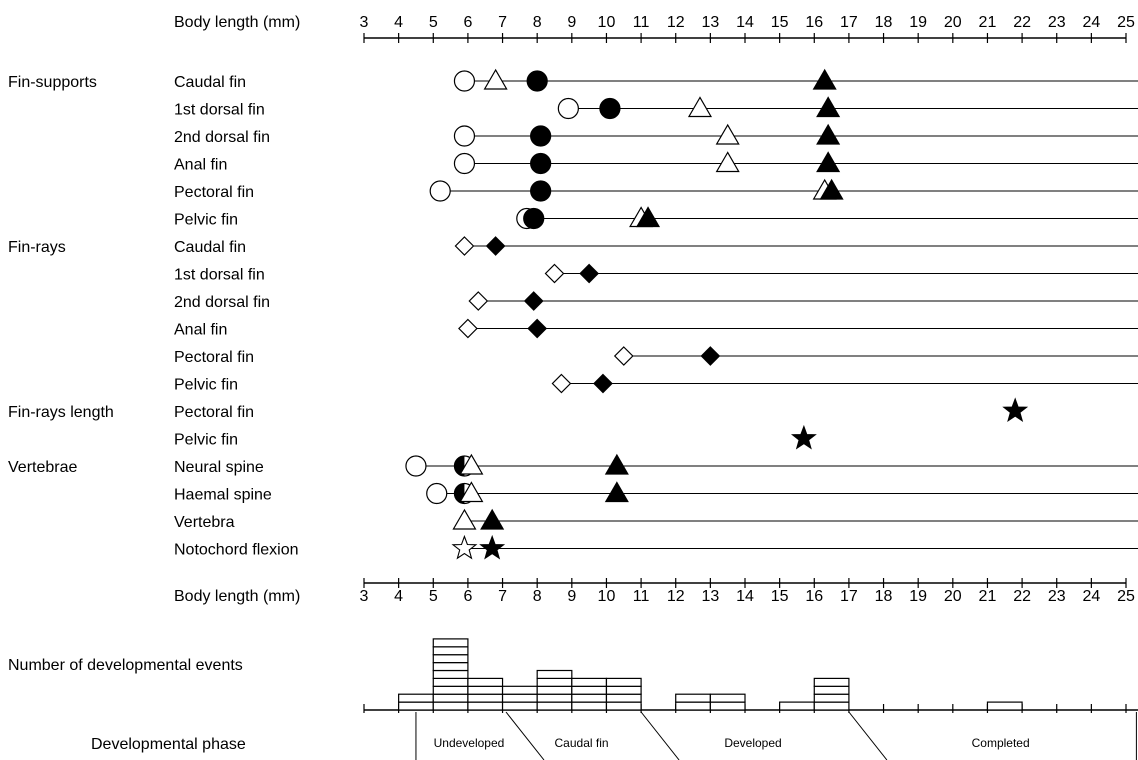  What do you see at coordinates (1057, 596) in the screenshot?
I see `bottom-axis-tick-label: 23` at bounding box center [1057, 596].